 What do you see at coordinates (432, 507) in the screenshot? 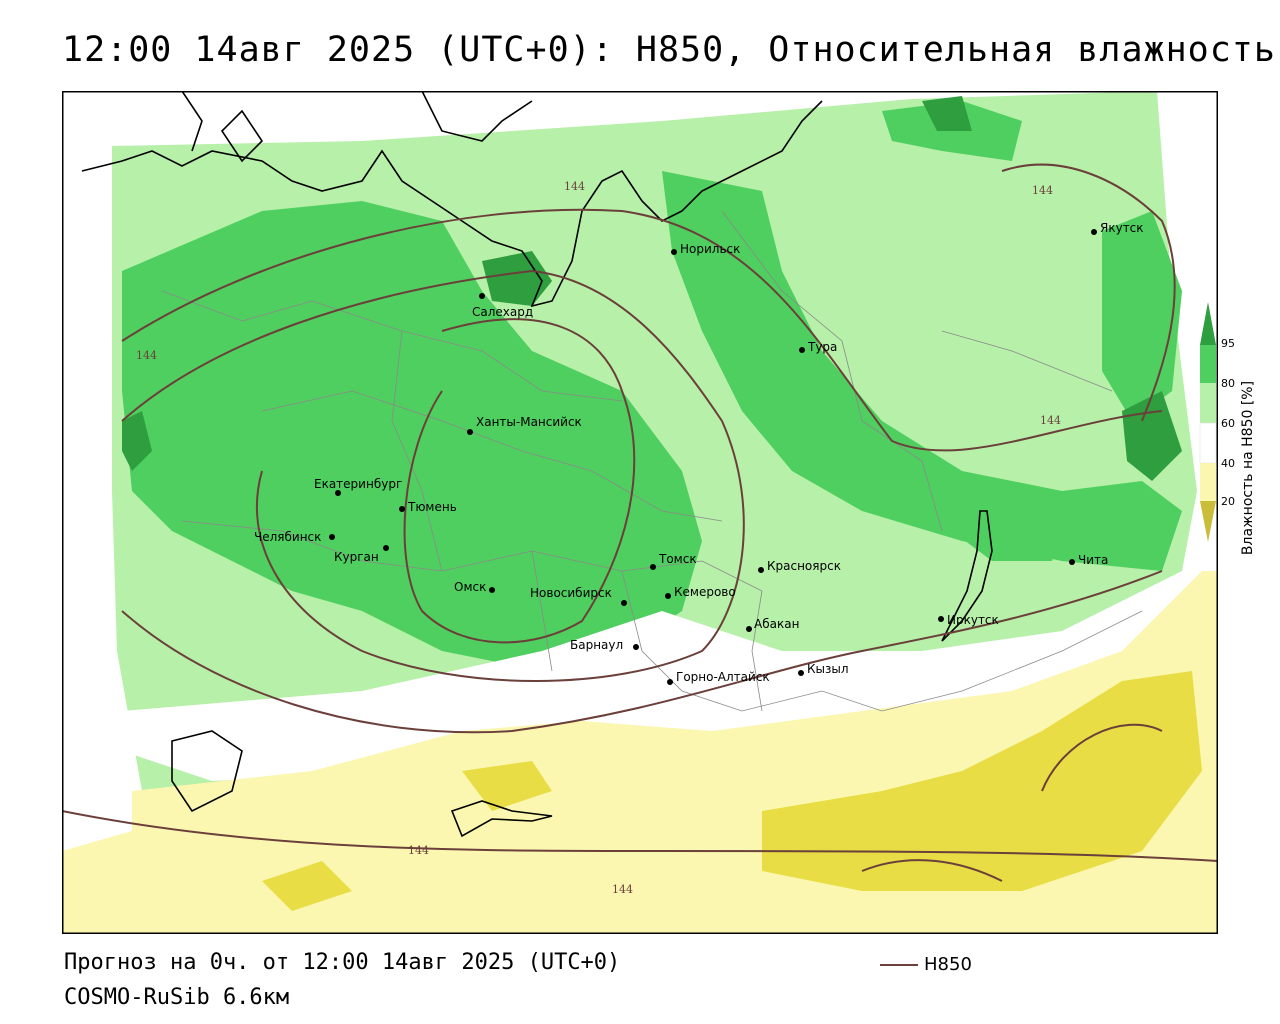
I see `svg-text: Тюмень` at bounding box center [432, 507].